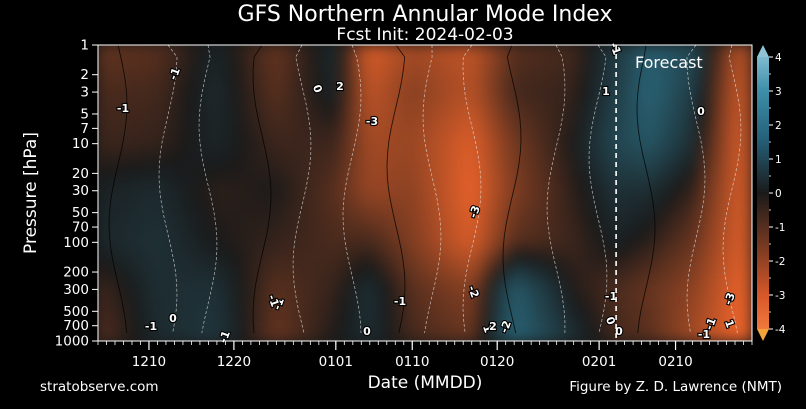 The height and width of the screenshot is (409, 806). Describe the element at coordinates (84, 114) in the screenshot. I see `y-tick-label: 5` at that location.